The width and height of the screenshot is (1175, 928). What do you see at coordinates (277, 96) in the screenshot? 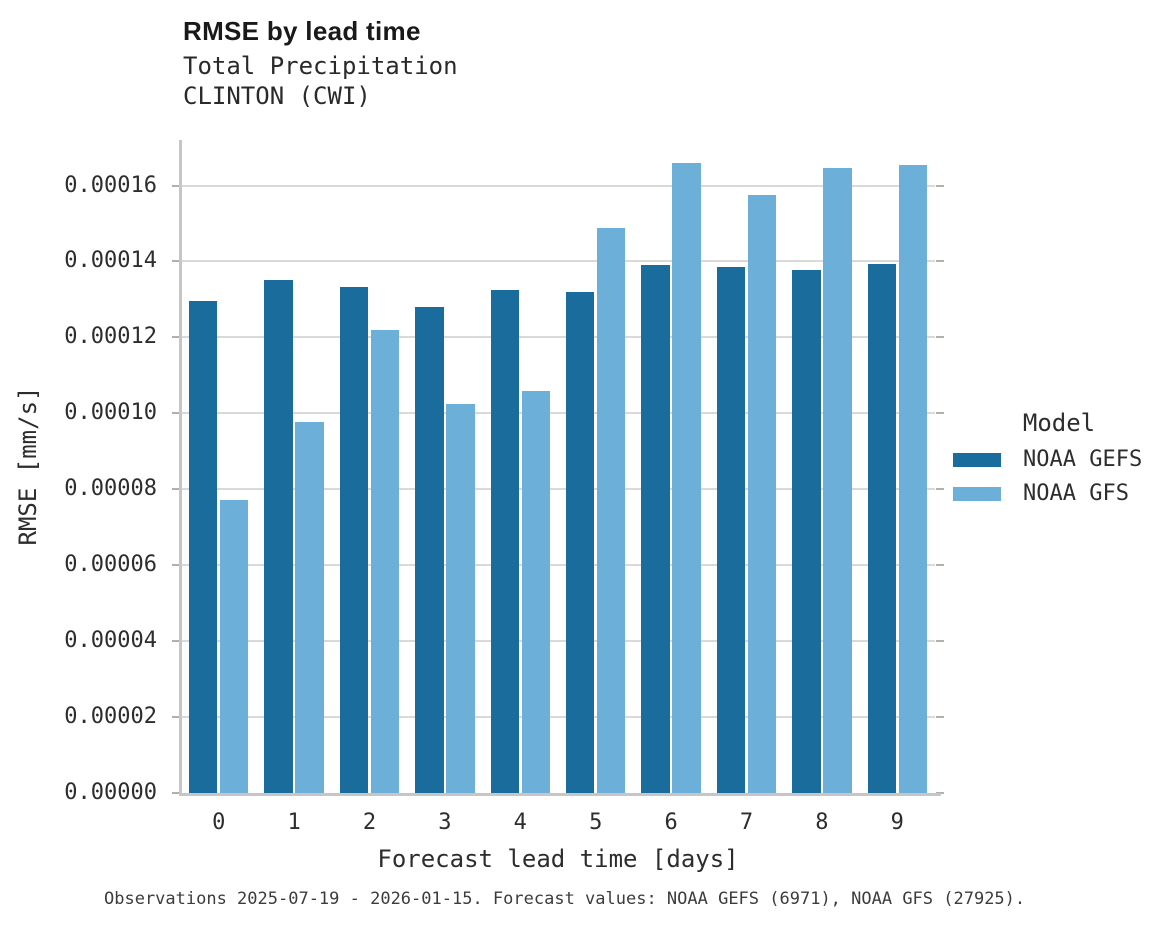
I see `chart-subtitle-station: CLINTON (CWI)` at bounding box center [277, 96].